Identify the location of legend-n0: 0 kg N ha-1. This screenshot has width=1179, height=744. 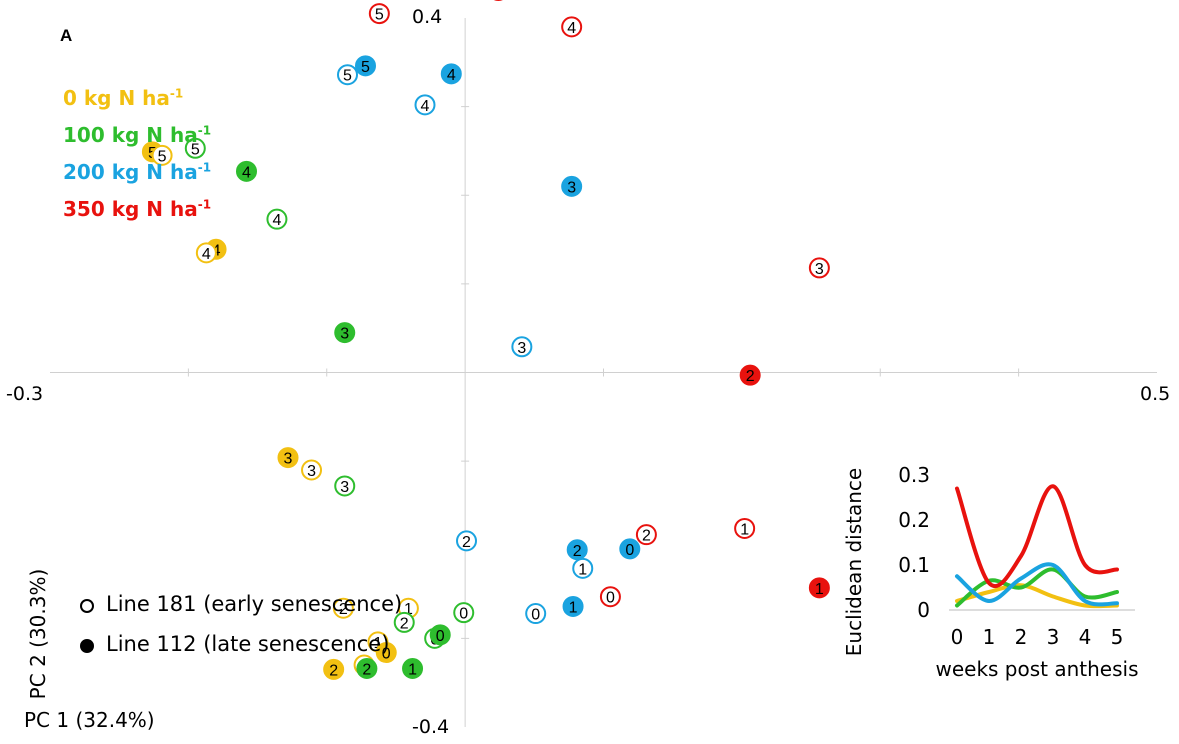
(123, 98).